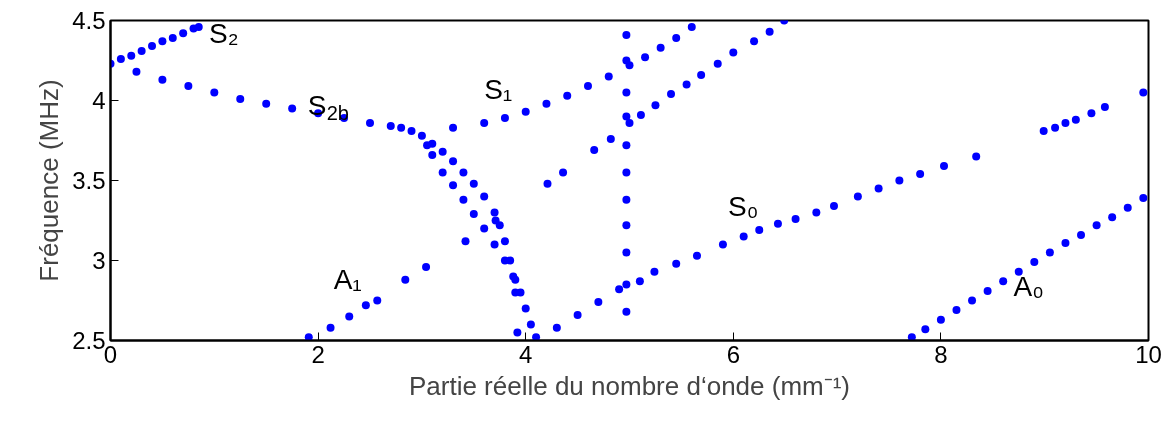 The image size is (1176, 430). I want to click on x-tick-label: 8, so click(941, 354).